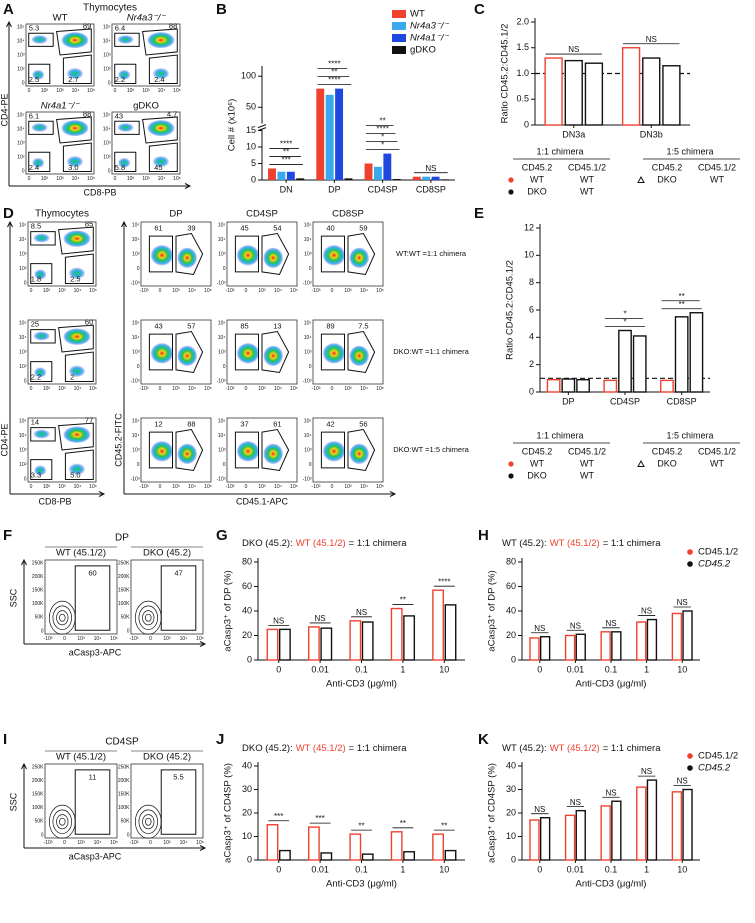 This screenshot has width=755, height=923. What do you see at coordinates (587, 179) in the screenshot?
I see `legend-cell: WT` at bounding box center [587, 179].